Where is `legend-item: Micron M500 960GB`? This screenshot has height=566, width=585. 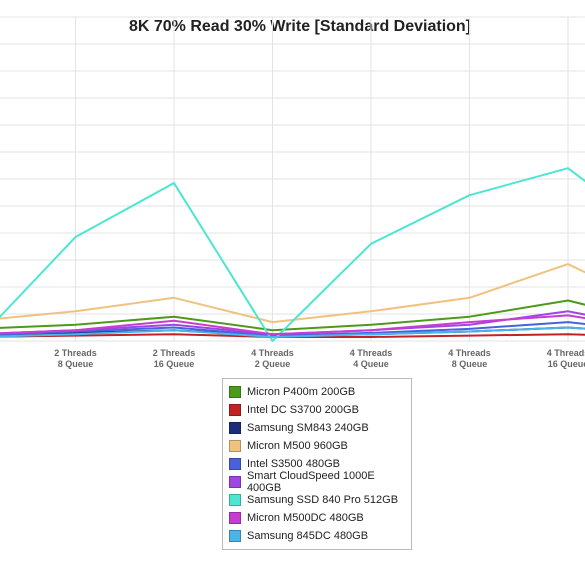 legend-item: Micron M500 960GB is located at coordinates (320, 446).